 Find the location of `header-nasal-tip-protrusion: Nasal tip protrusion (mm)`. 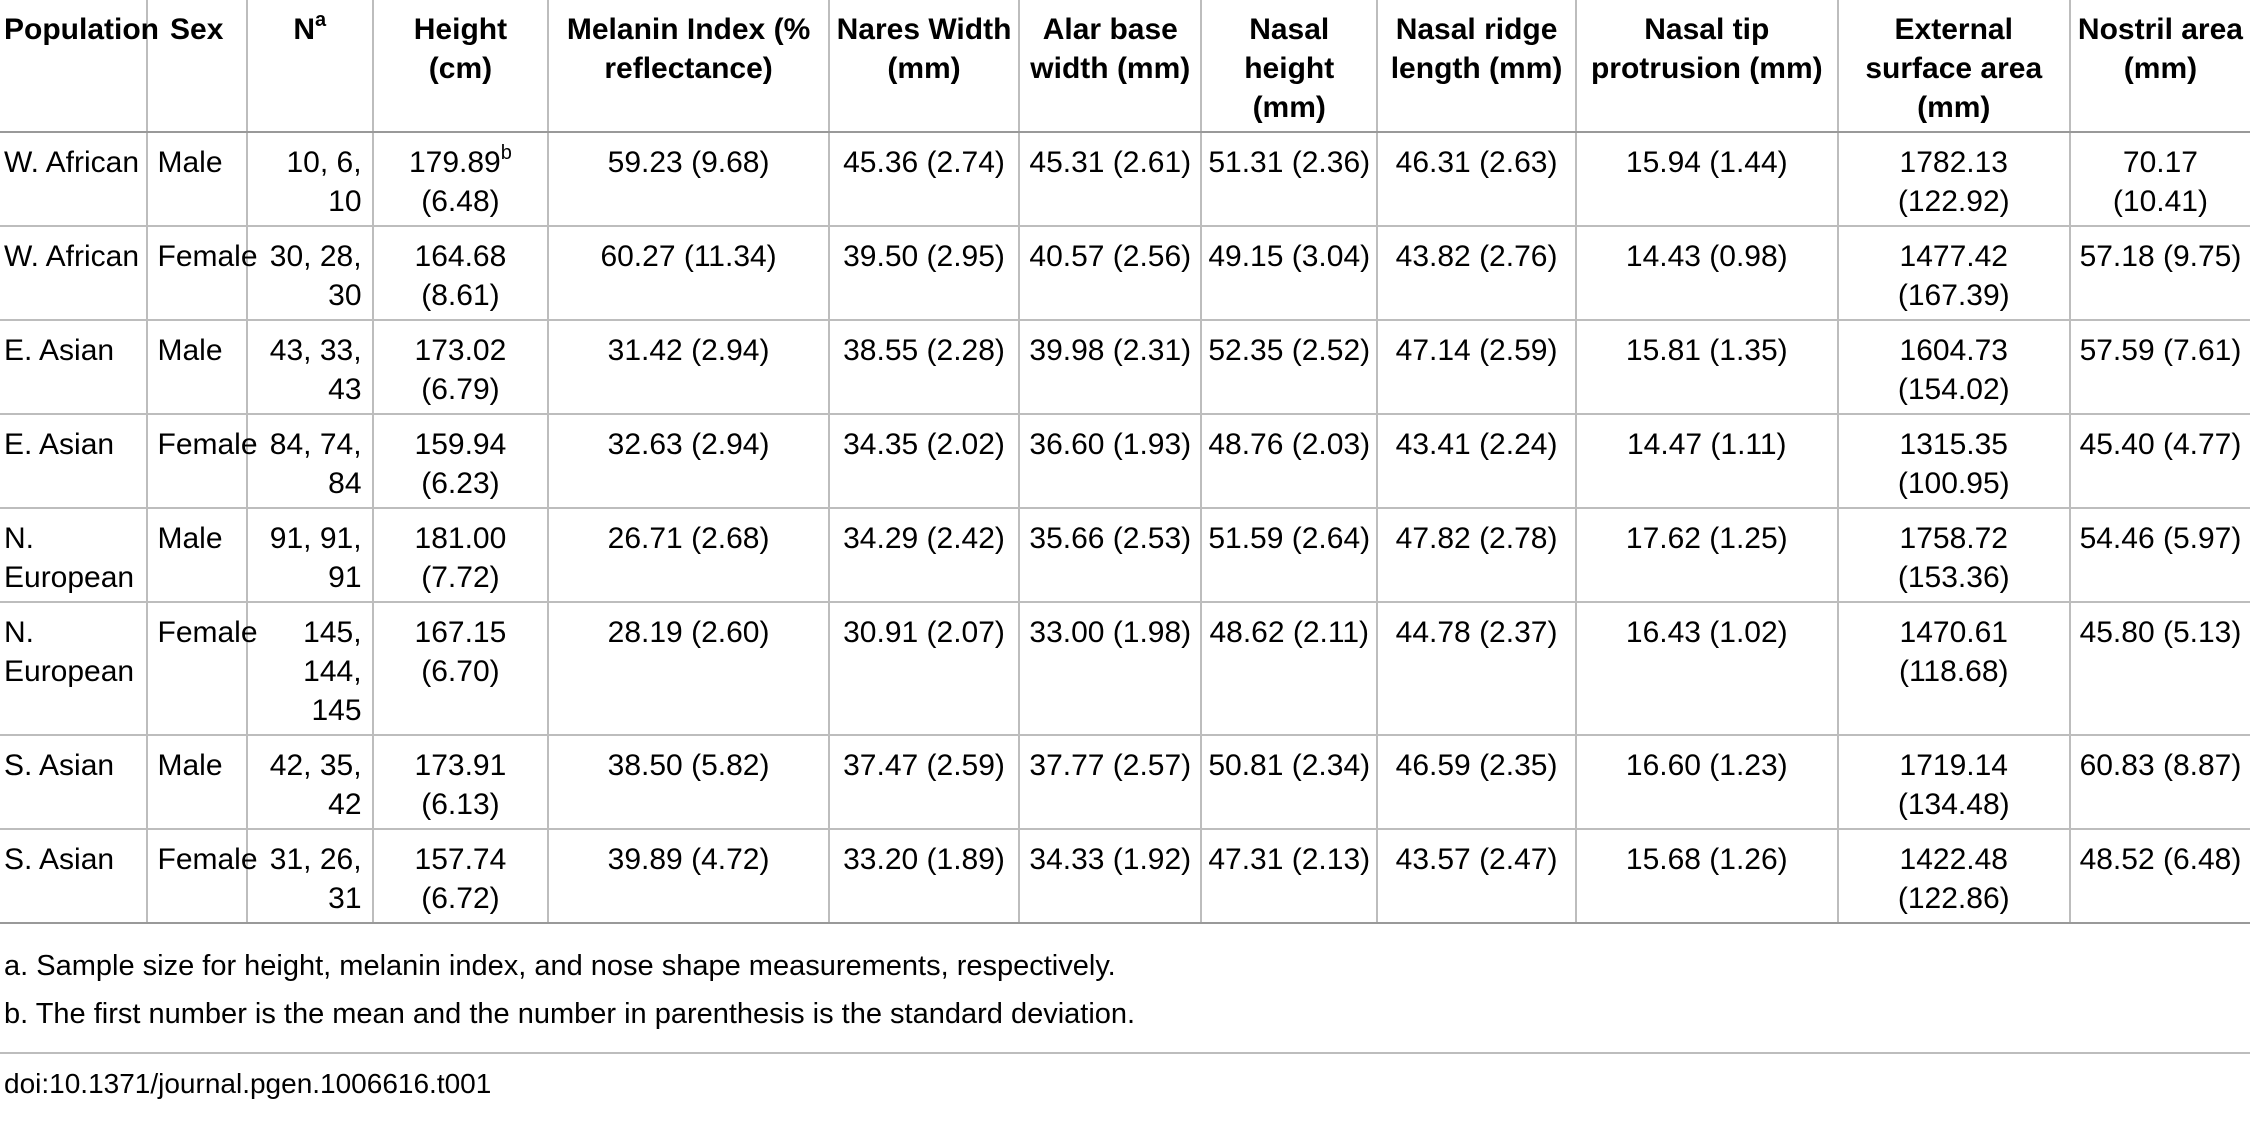

header-nasal-tip-protrusion: Nasal tip protrusion (mm) is located at coordinates (1706, 66).